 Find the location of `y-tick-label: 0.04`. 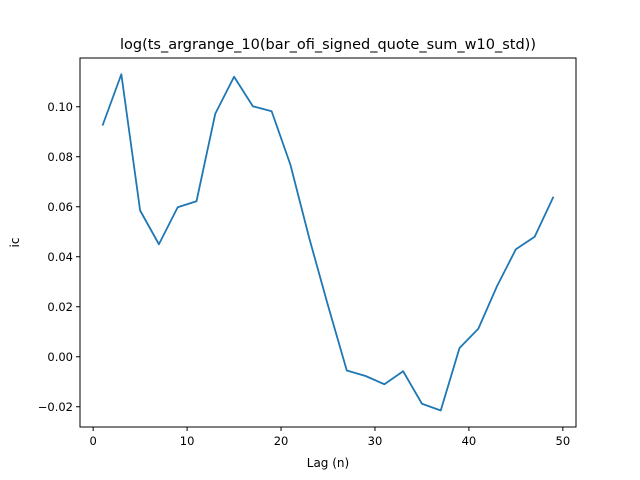

y-tick-label: 0.04 is located at coordinates (60, 257).